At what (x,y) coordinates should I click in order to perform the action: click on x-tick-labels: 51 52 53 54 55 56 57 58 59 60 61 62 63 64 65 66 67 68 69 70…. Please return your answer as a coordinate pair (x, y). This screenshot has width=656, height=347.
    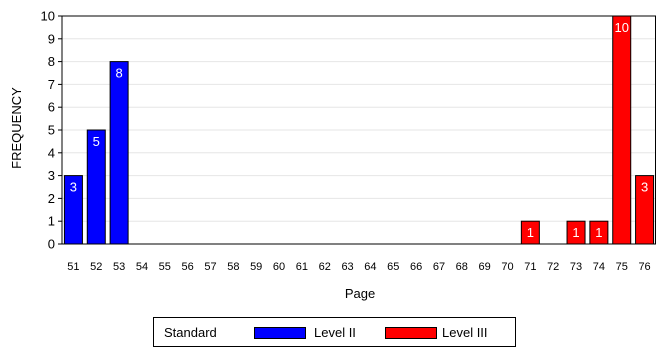
    Looking at the image, I should click on (358, 267).